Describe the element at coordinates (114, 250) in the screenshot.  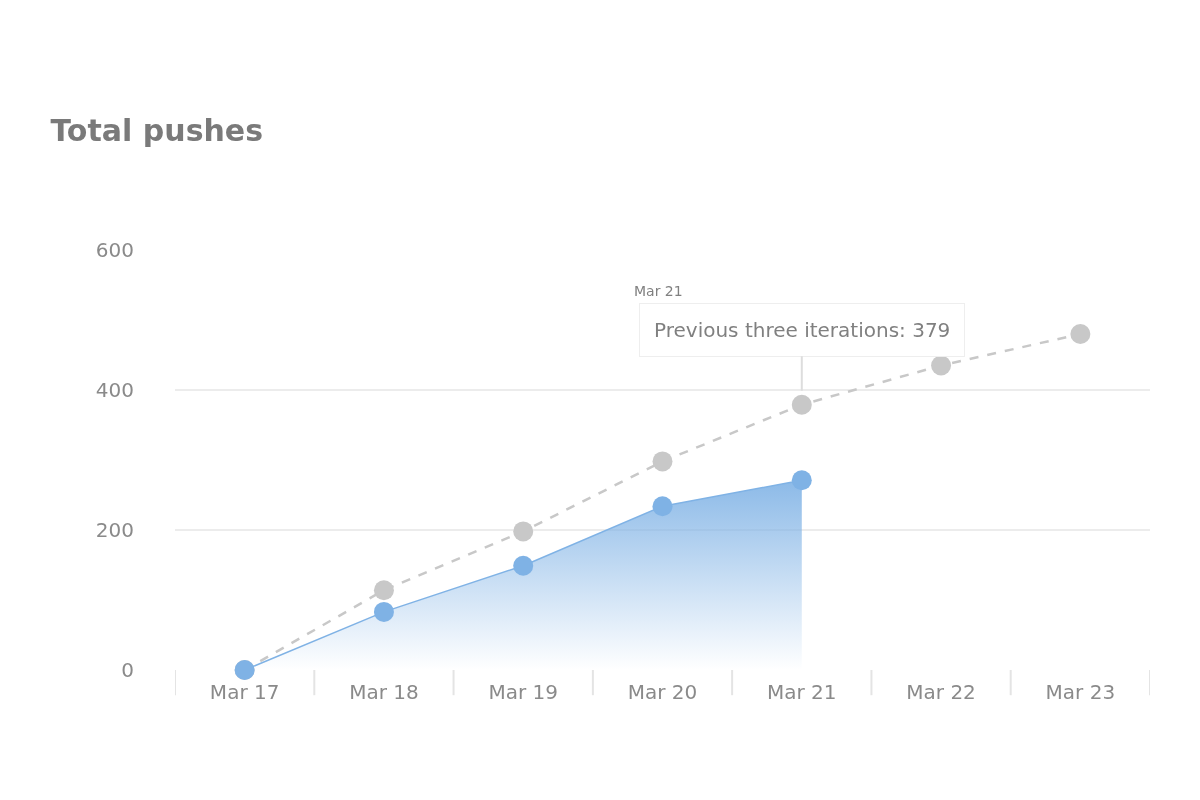
I see `y-tick-label: 600` at that location.